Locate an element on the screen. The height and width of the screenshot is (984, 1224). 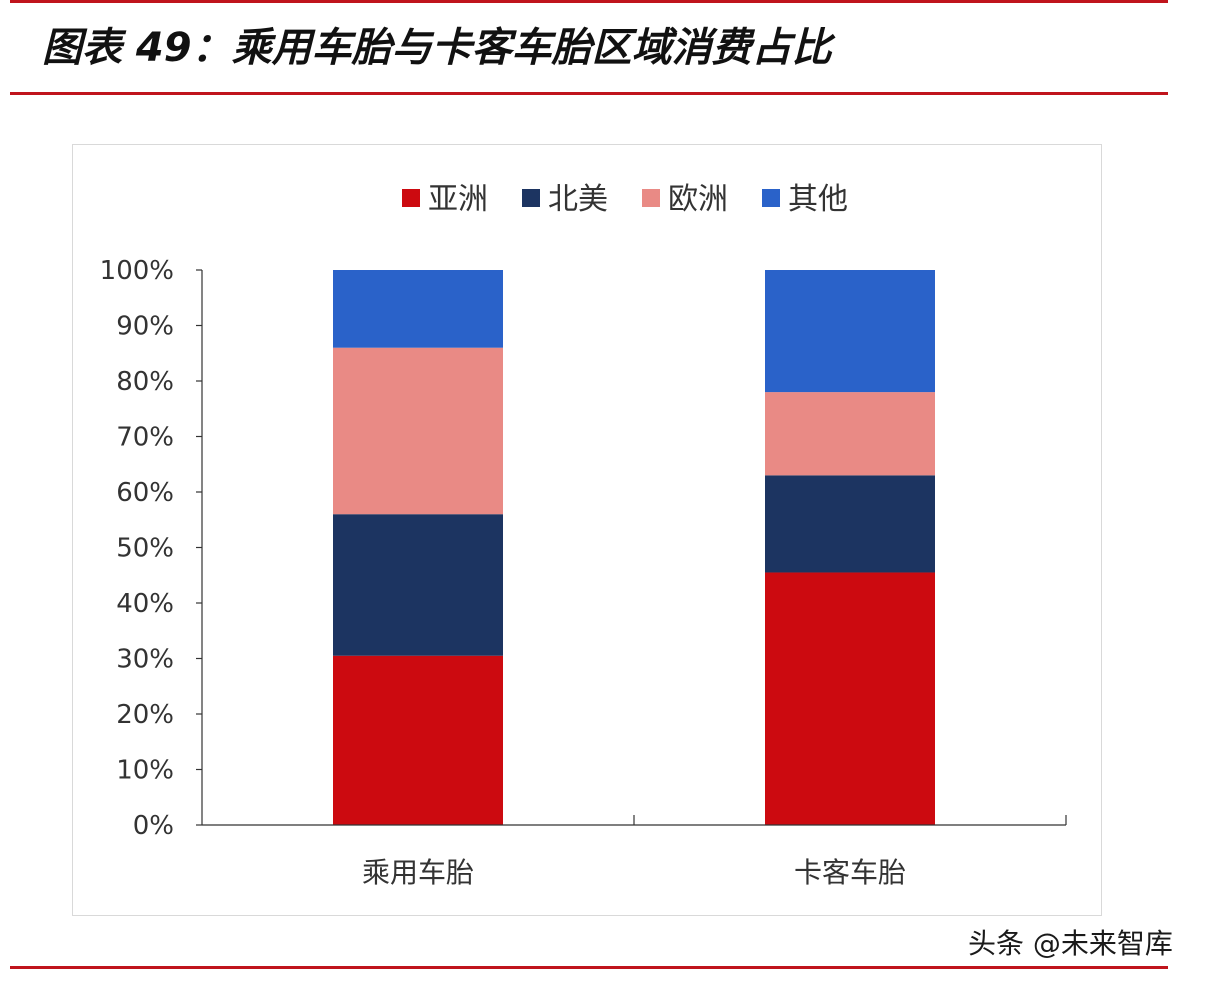
bottom-rule is located at coordinates (589, 967).